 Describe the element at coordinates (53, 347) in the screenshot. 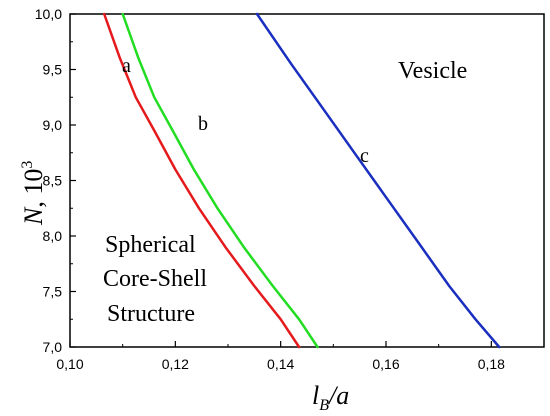

I see `y-tick-label: 7,0` at that location.